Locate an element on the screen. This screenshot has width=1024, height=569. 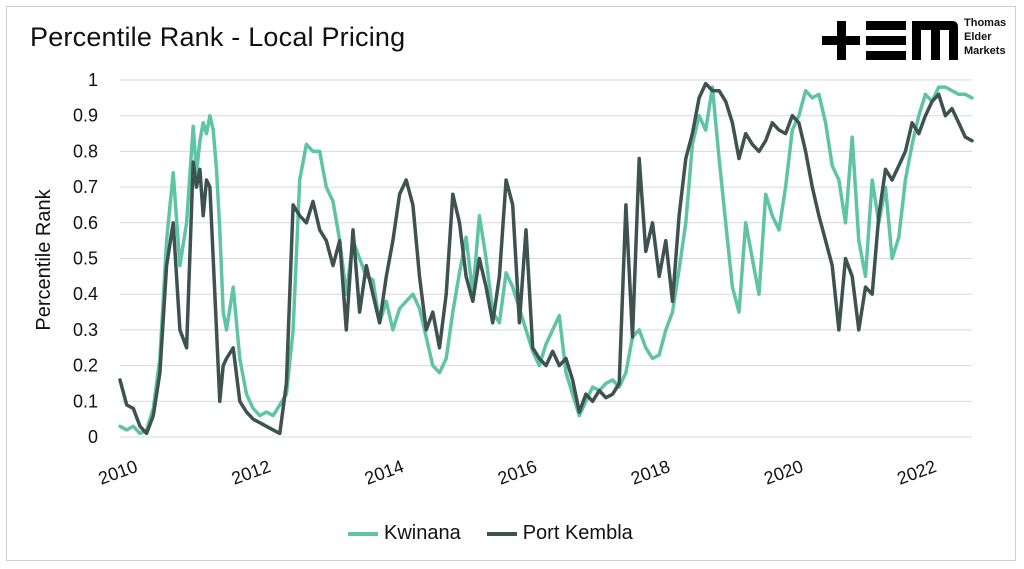
y-tick-label: 0.4 is located at coordinates (85, 294).